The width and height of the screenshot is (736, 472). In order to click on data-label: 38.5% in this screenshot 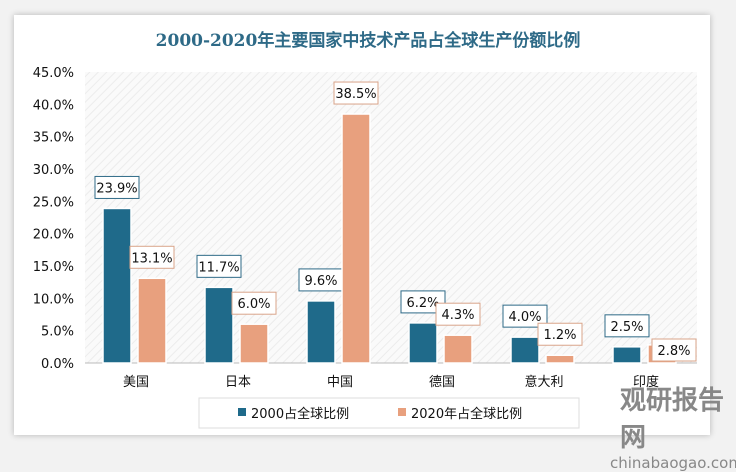, I will do `click(355, 94)`.